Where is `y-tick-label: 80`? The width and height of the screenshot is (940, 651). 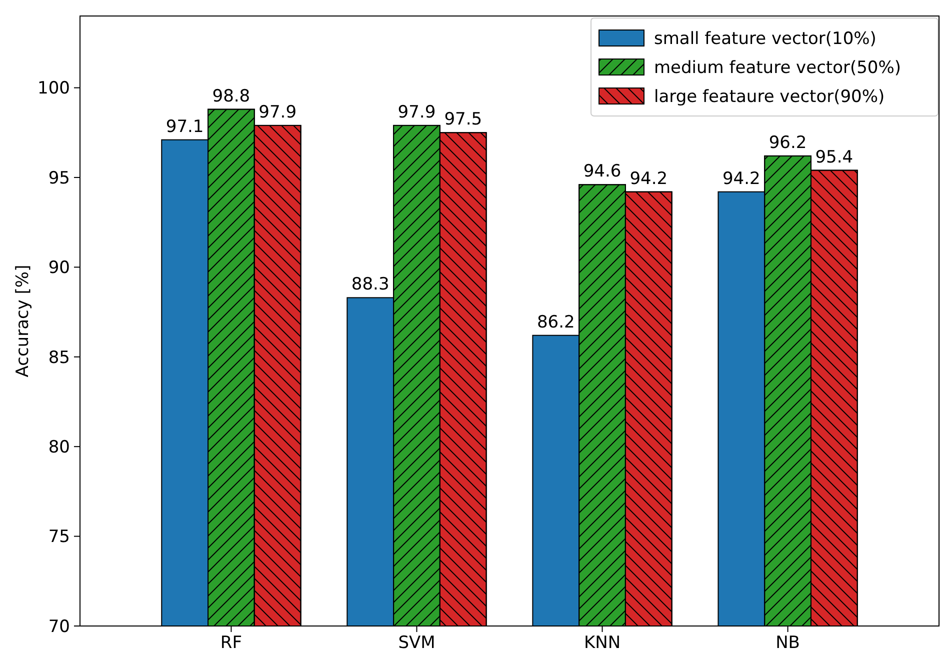
y-tick-label: 80 is located at coordinates (59, 448).